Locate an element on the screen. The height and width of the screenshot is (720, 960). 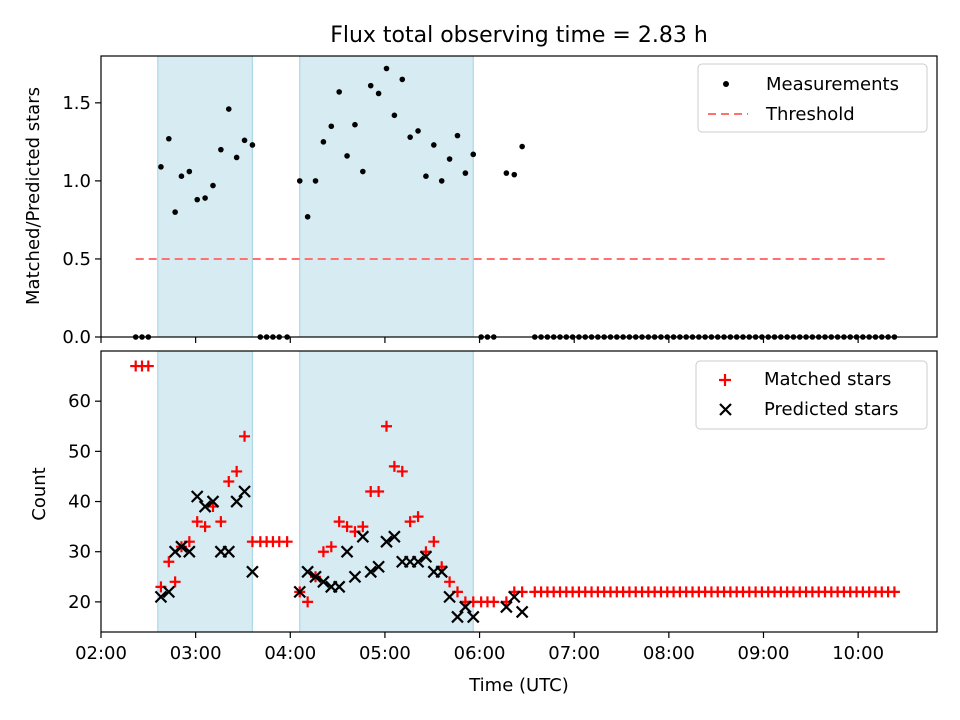
y-tick-label: 30 is located at coordinates (79, 552).